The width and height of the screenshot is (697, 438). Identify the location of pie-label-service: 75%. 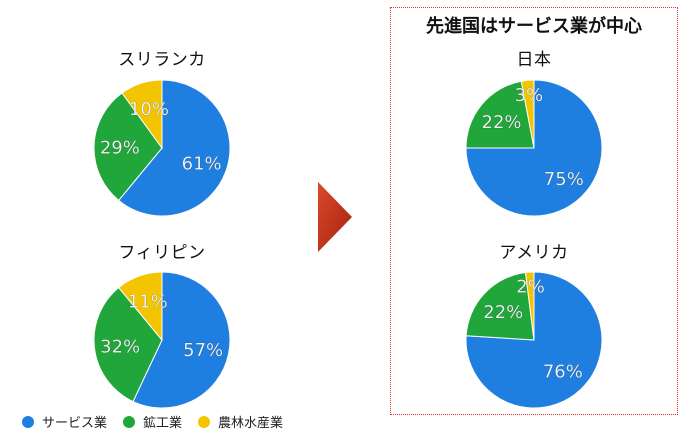
(564, 179).